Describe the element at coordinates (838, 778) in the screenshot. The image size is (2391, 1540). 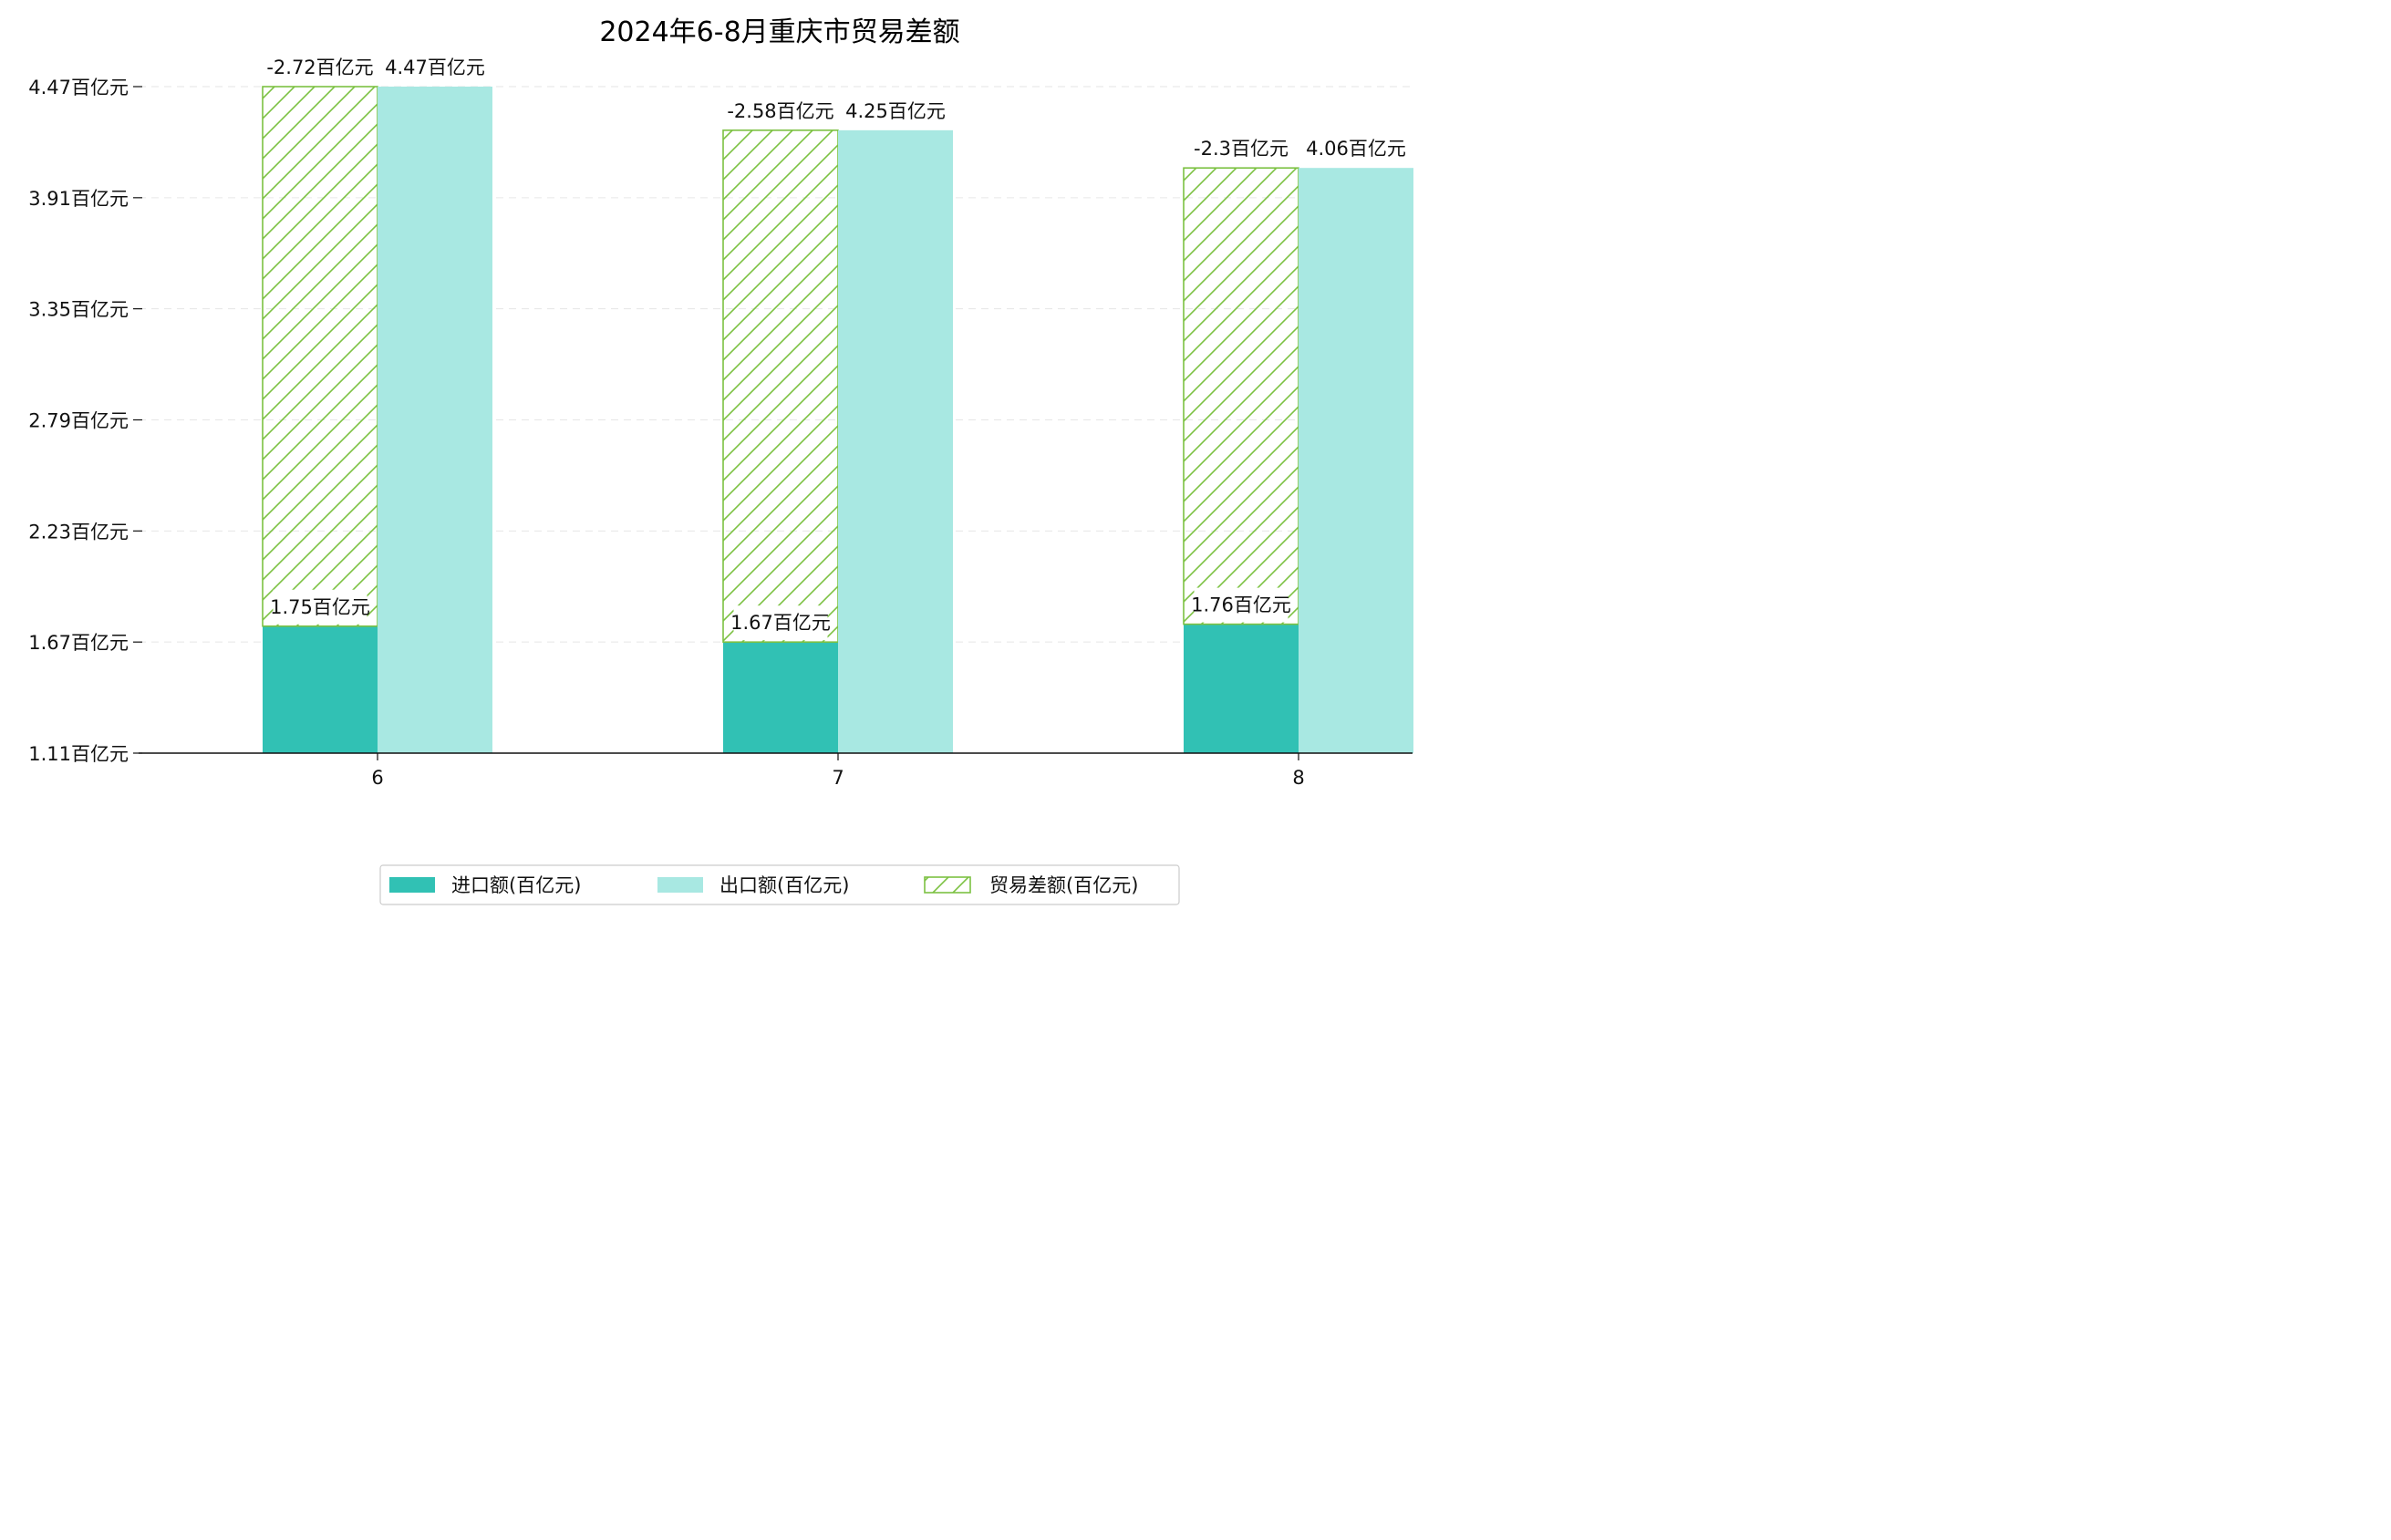
I see `x-tick-label: 7` at that location.